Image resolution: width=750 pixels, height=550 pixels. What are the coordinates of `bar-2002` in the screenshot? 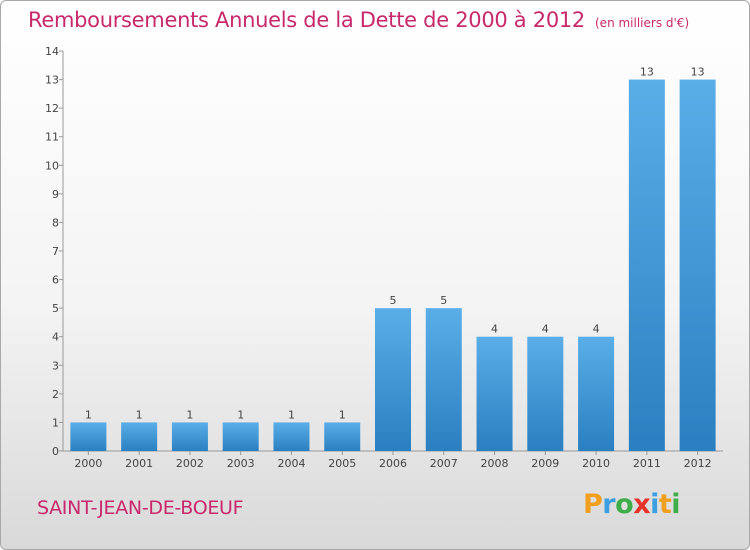 It's located at (189, 436).